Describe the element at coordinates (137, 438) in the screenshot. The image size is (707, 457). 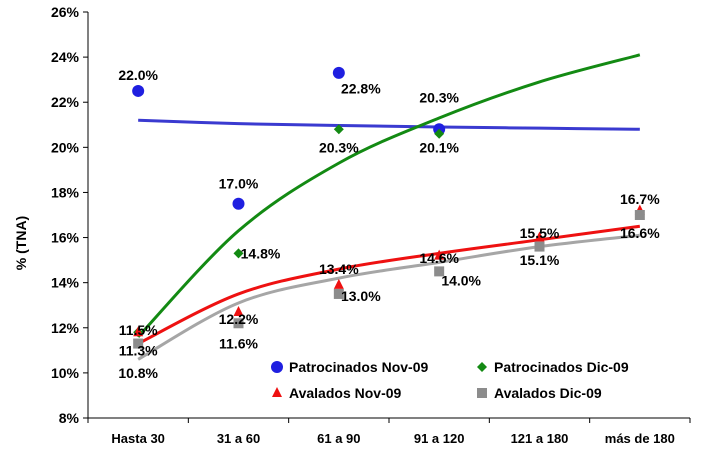
I see `x-tick-label: Hasta 30` at that location.